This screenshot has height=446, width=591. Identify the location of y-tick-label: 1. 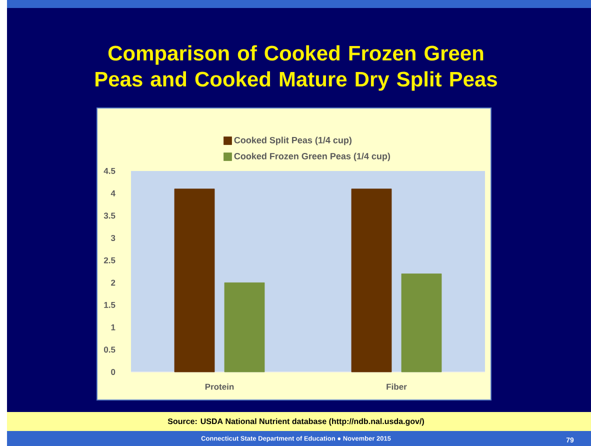
(113, 327).